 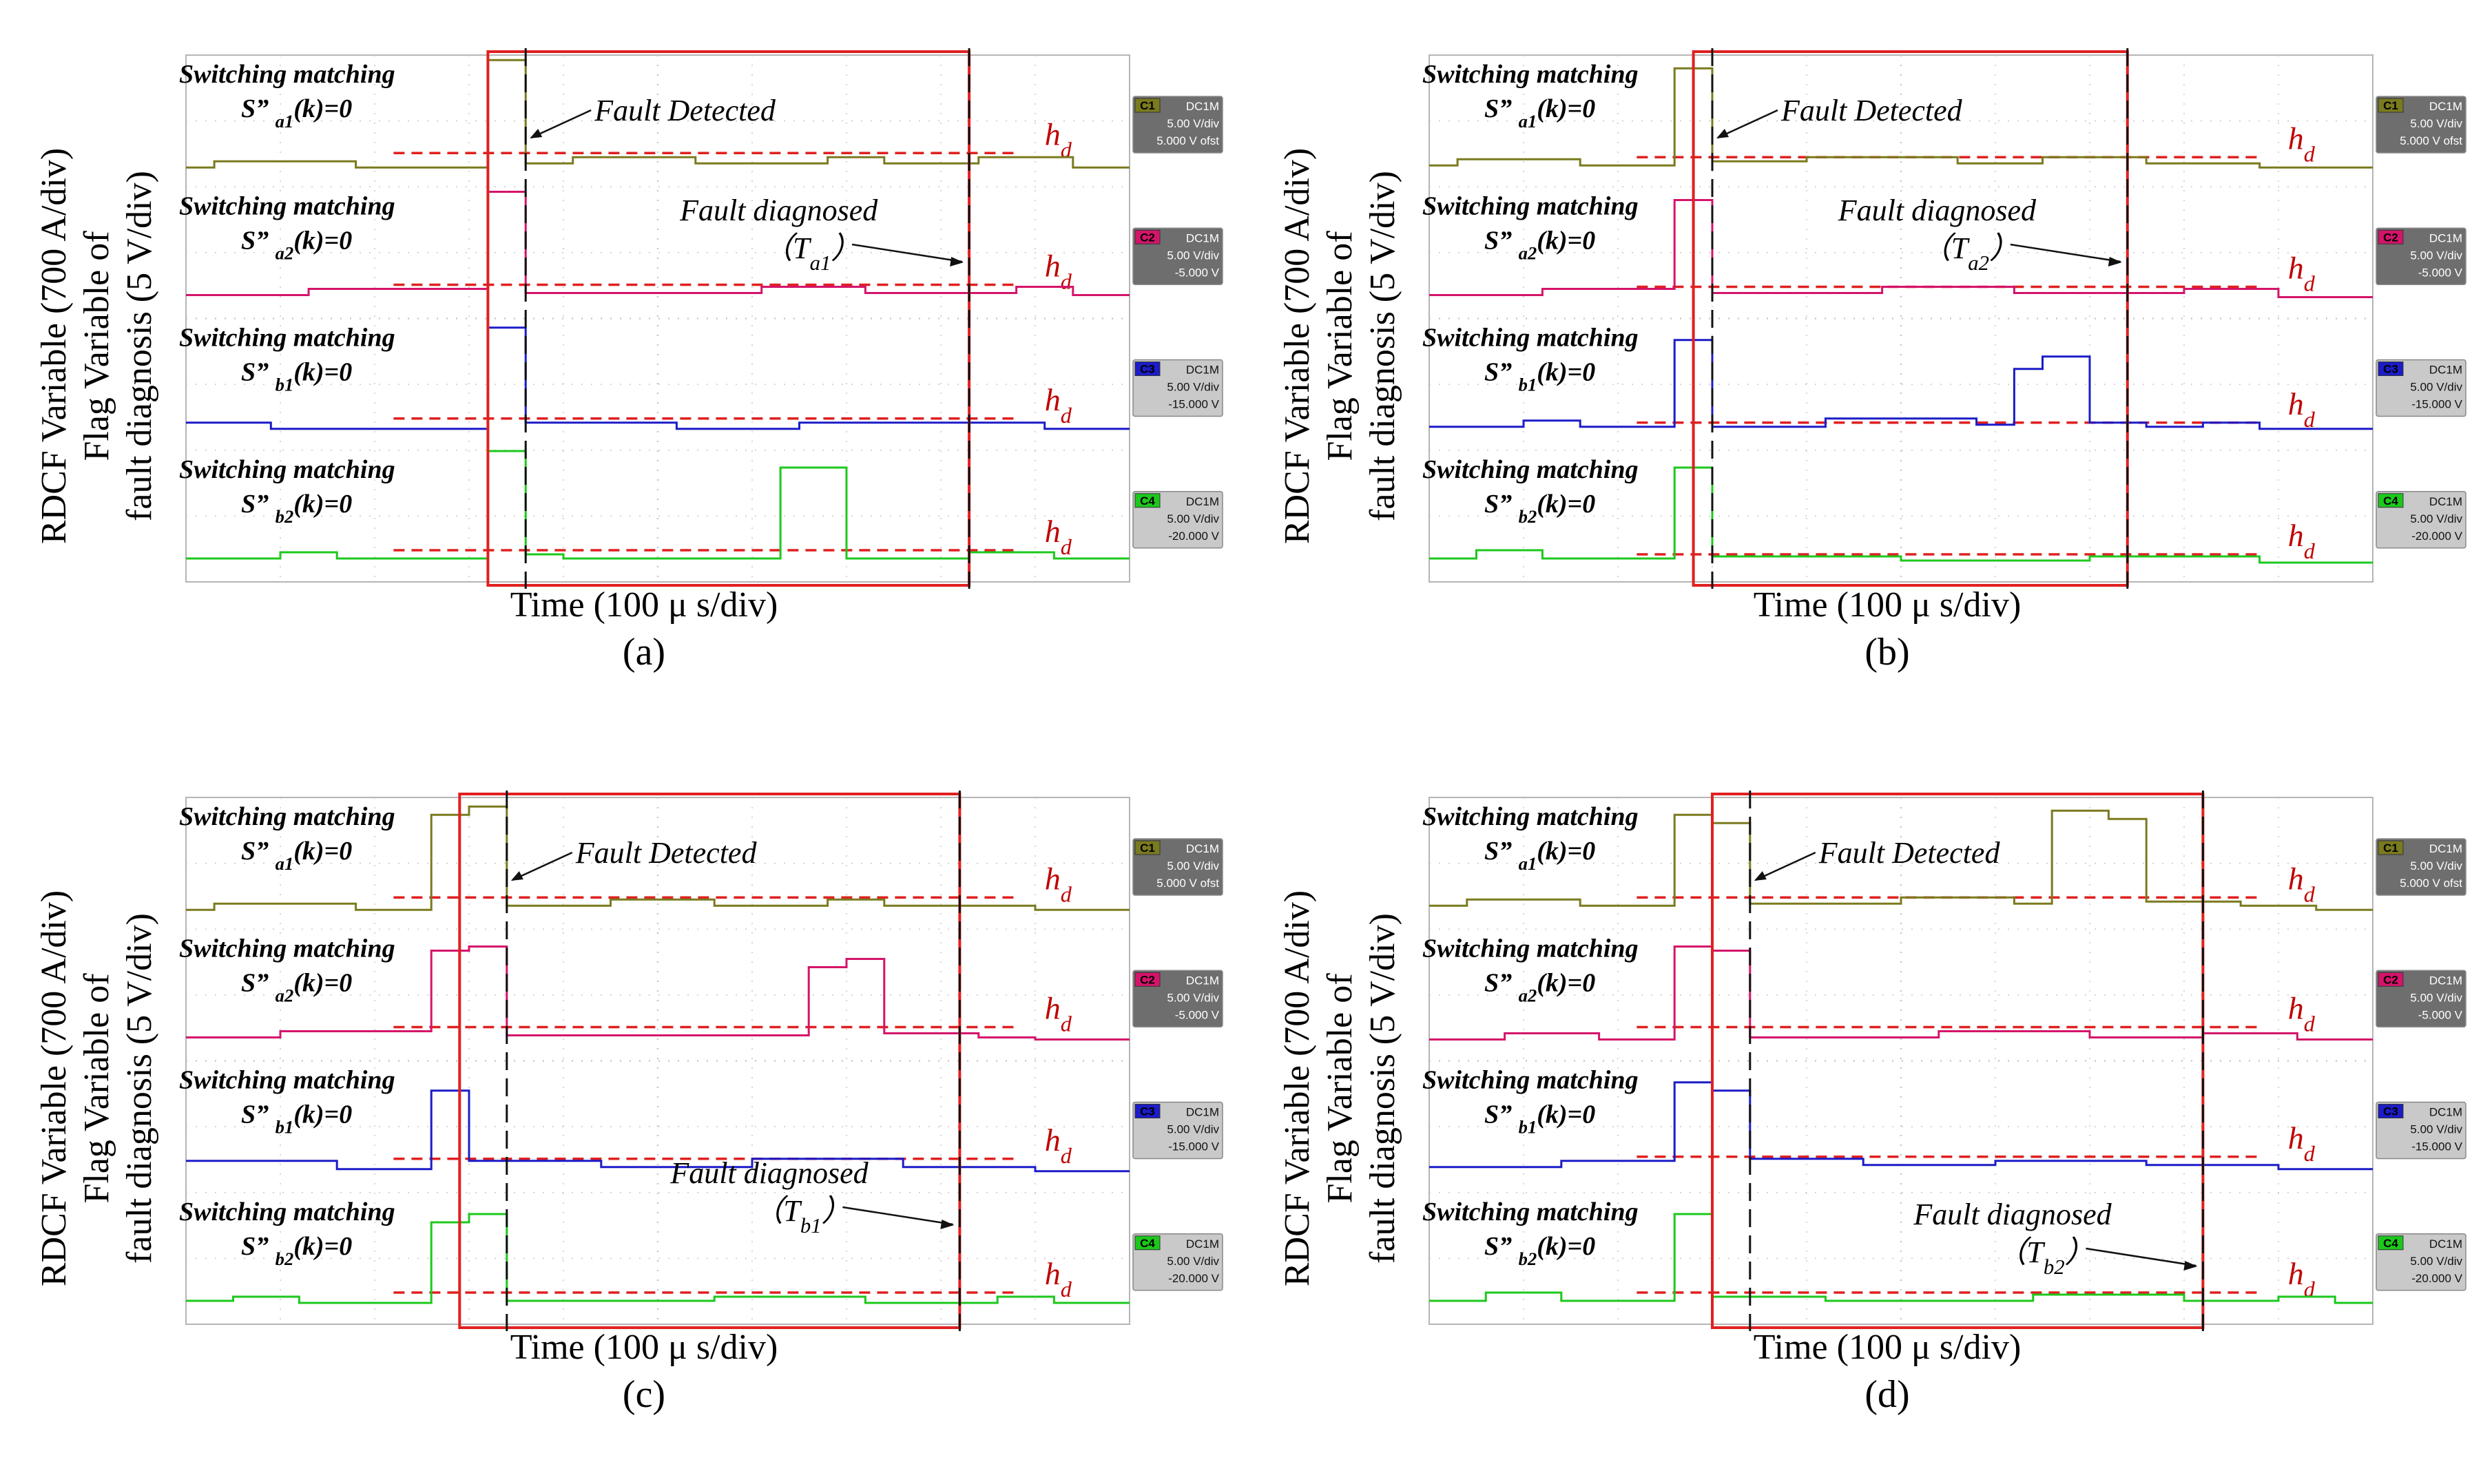 What do you see at coordinates (802, 1216) in the screenshot?
I see `fault-diagnosed-sub: （Tb1）` at bounding box center [802, 1216].